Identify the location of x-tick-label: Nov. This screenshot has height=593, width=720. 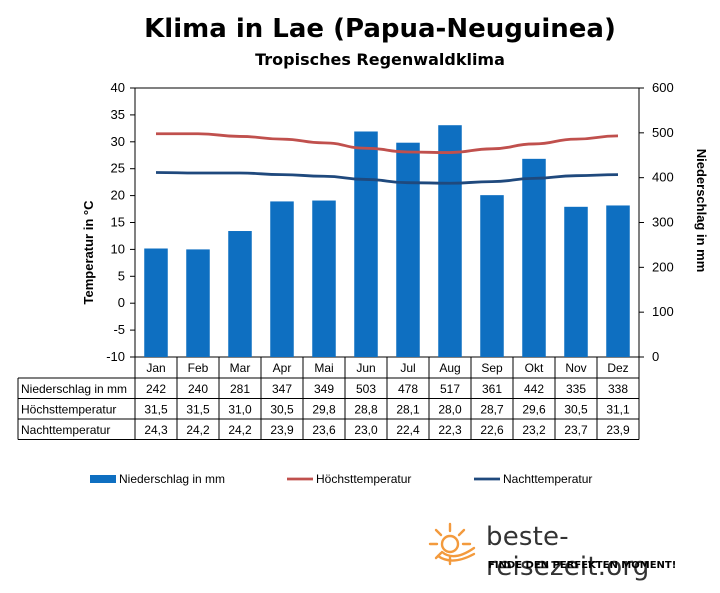
(575, 368).